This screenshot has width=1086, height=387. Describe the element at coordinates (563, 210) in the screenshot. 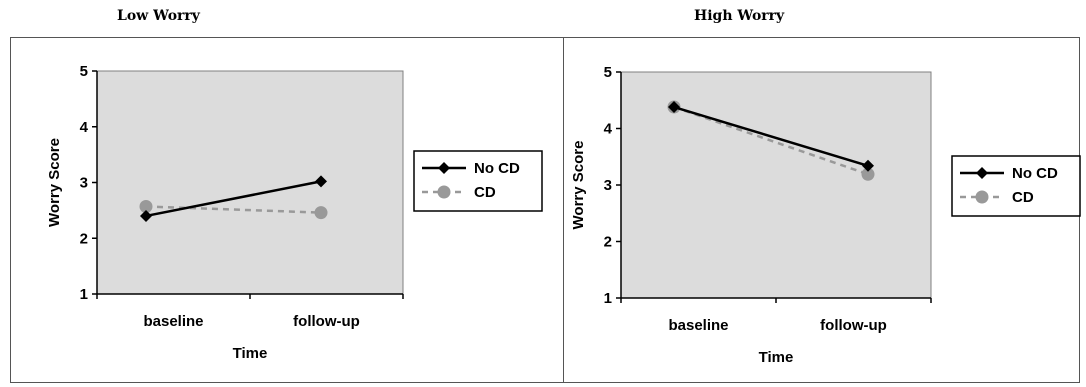

I see `panel-divider` at that location.